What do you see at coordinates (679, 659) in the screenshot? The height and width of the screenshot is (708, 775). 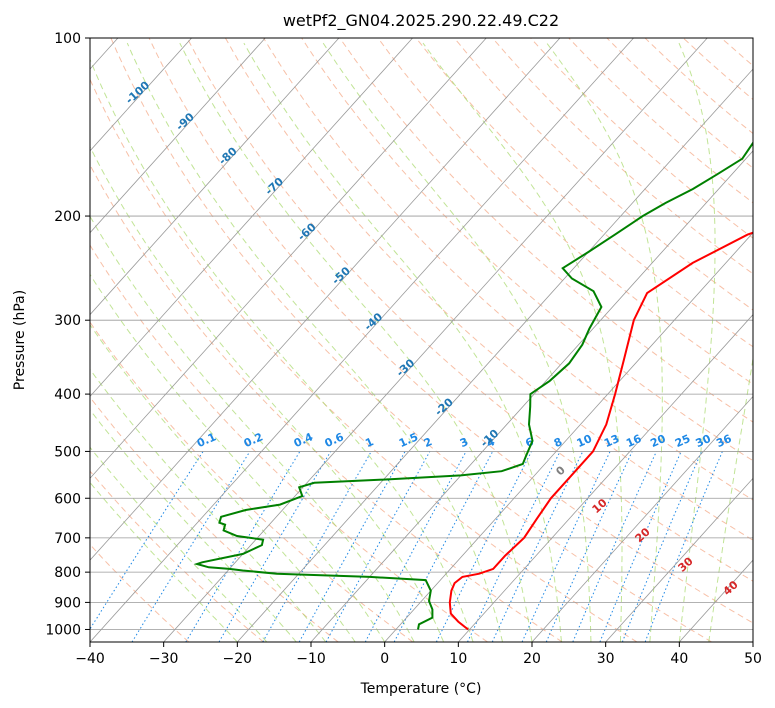 I see `x-tick-label: 40` at bounding box center [679, 659].